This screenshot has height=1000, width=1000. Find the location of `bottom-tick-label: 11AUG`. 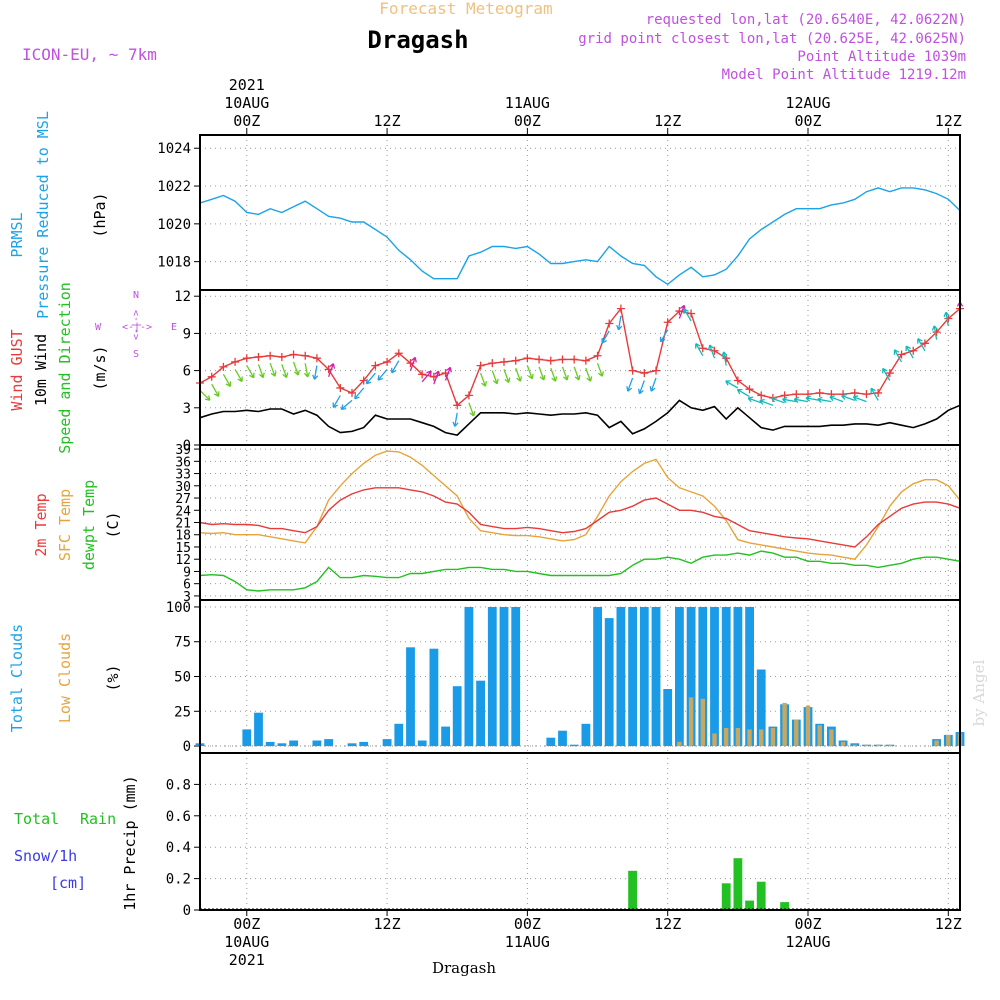

bottom-tick-label: 11AUG is located at coordinates (527, 942).